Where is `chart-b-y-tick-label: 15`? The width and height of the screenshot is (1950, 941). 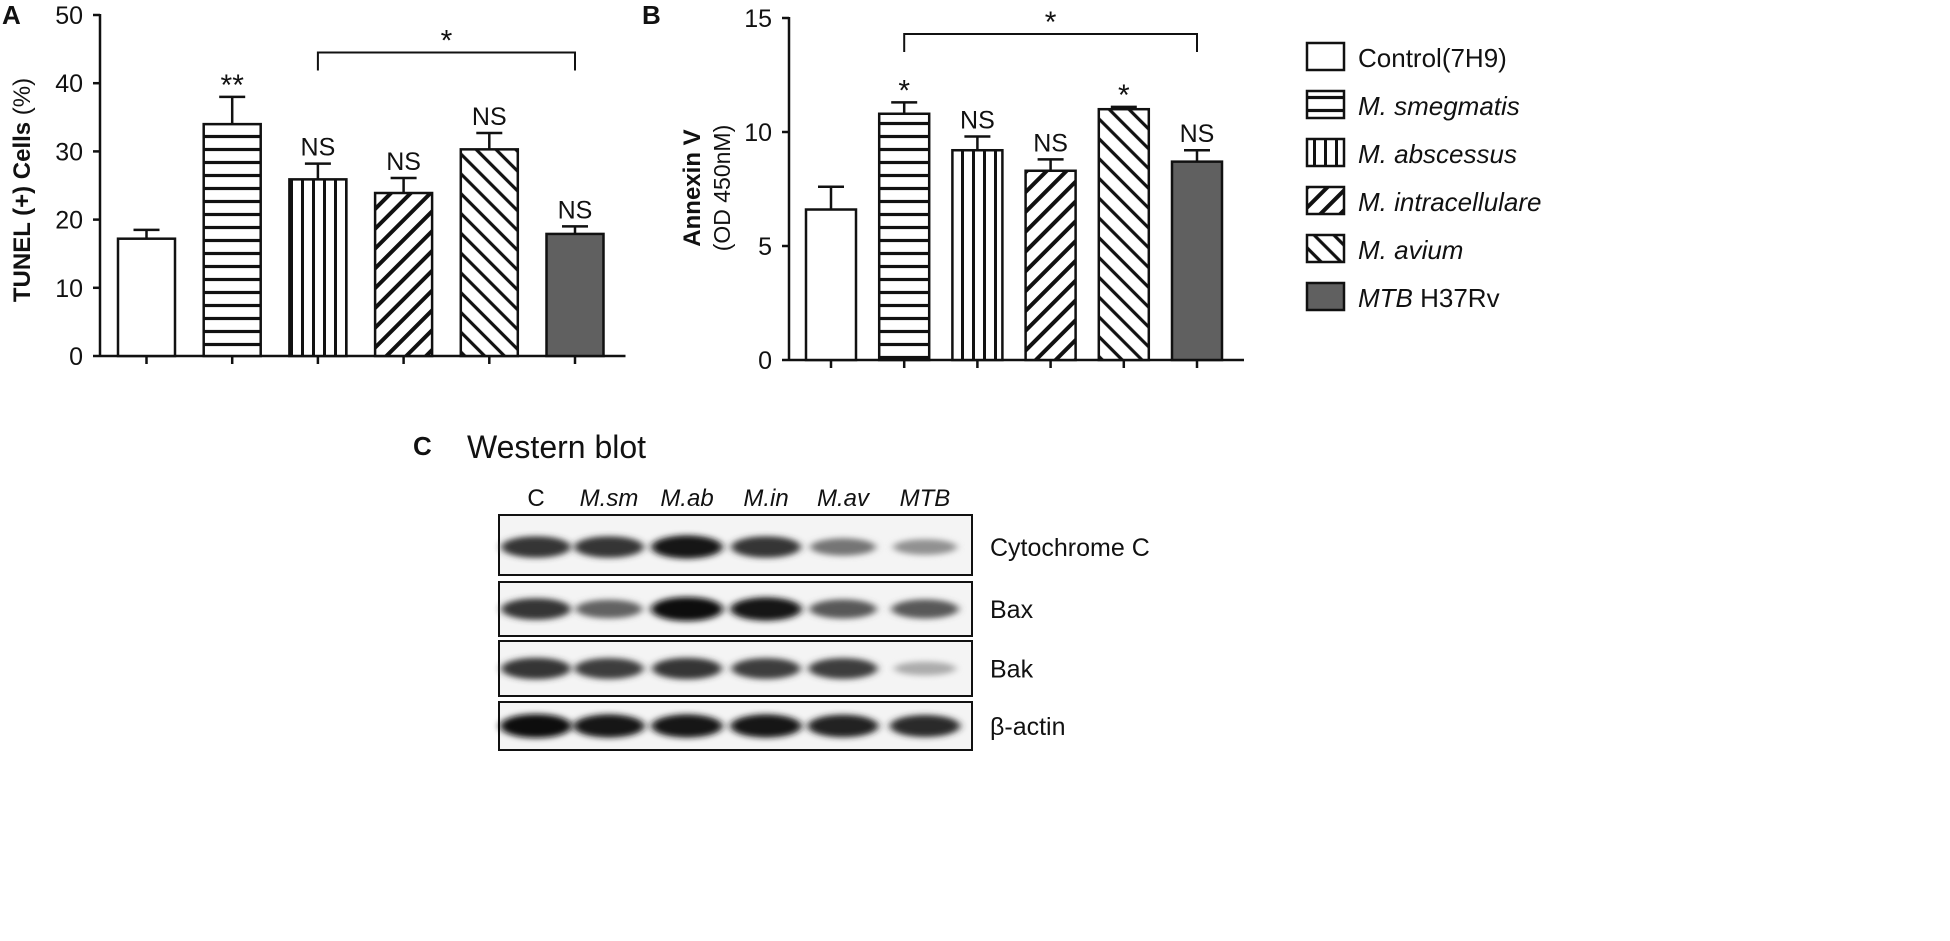
chart-b-y-tick-label: 15 is located at coordinates (758, 19).